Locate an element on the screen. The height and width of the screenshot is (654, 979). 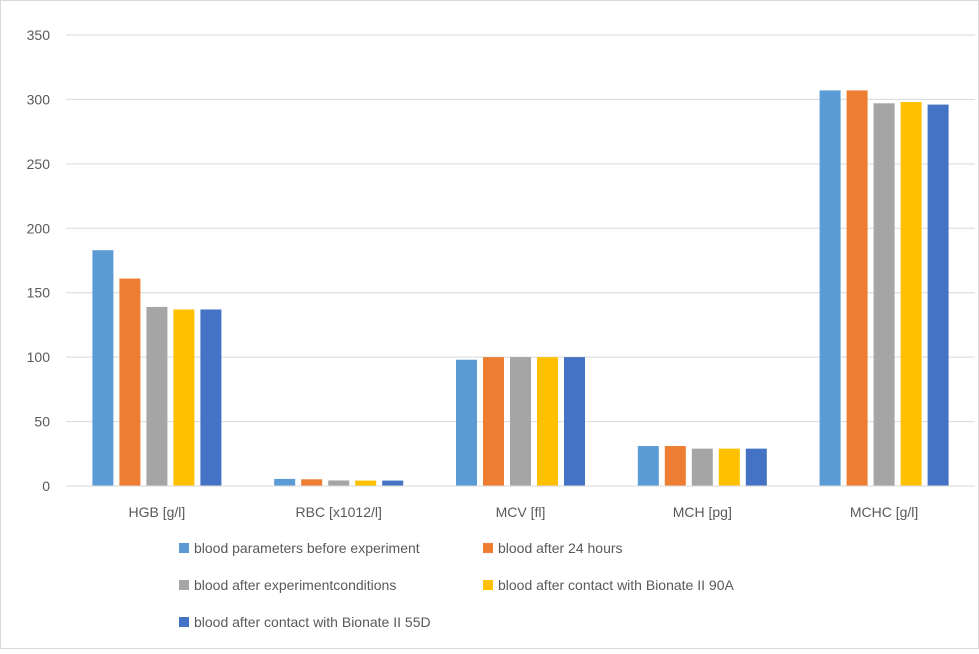
x-category-label: MCV [fl] is located at coordinates (521, 512).